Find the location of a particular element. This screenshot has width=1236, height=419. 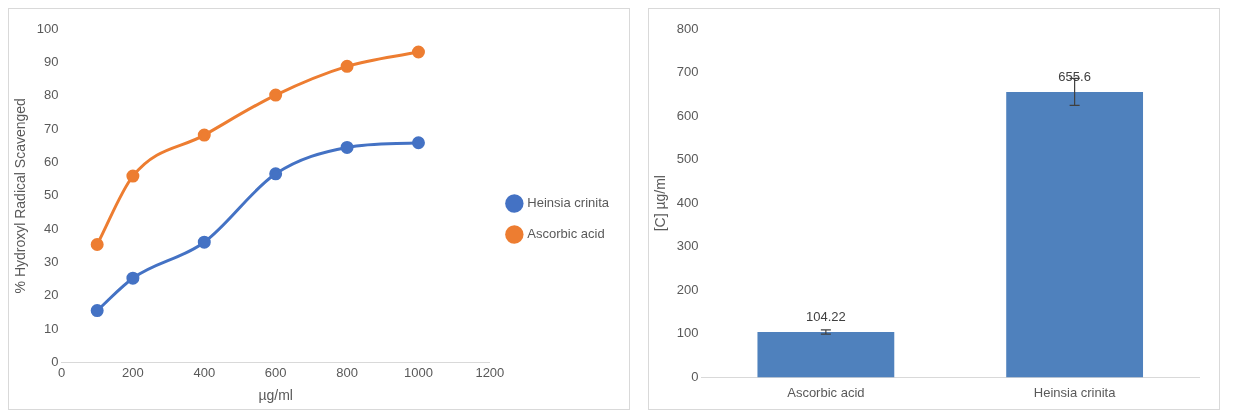

y-tick-label: 70 is located at coordinates (51, 128).